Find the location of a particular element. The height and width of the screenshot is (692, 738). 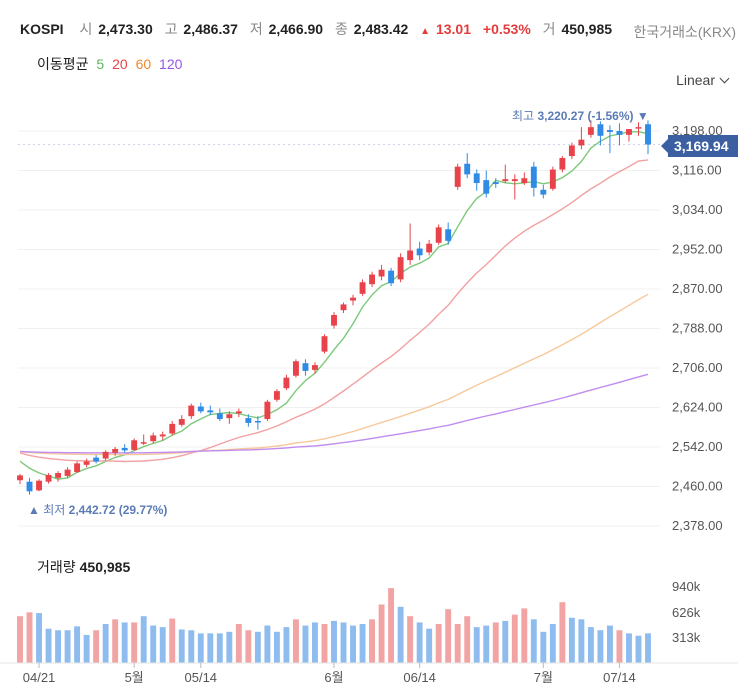

ma-20-legend: 20 is located at coordinates (120, 64).